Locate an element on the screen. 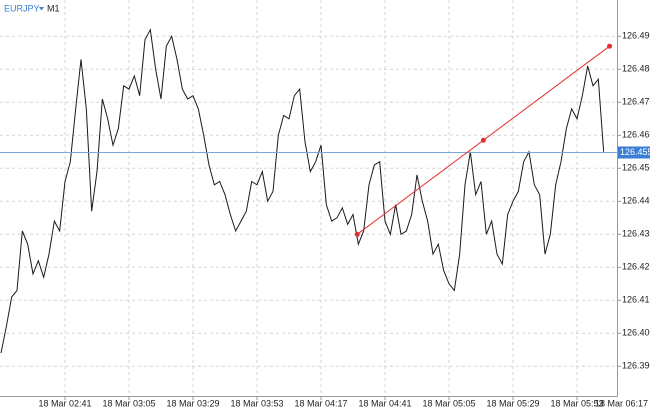  x-tick-label: 18 Mar 02:41 is located at coordinates (64, 403).